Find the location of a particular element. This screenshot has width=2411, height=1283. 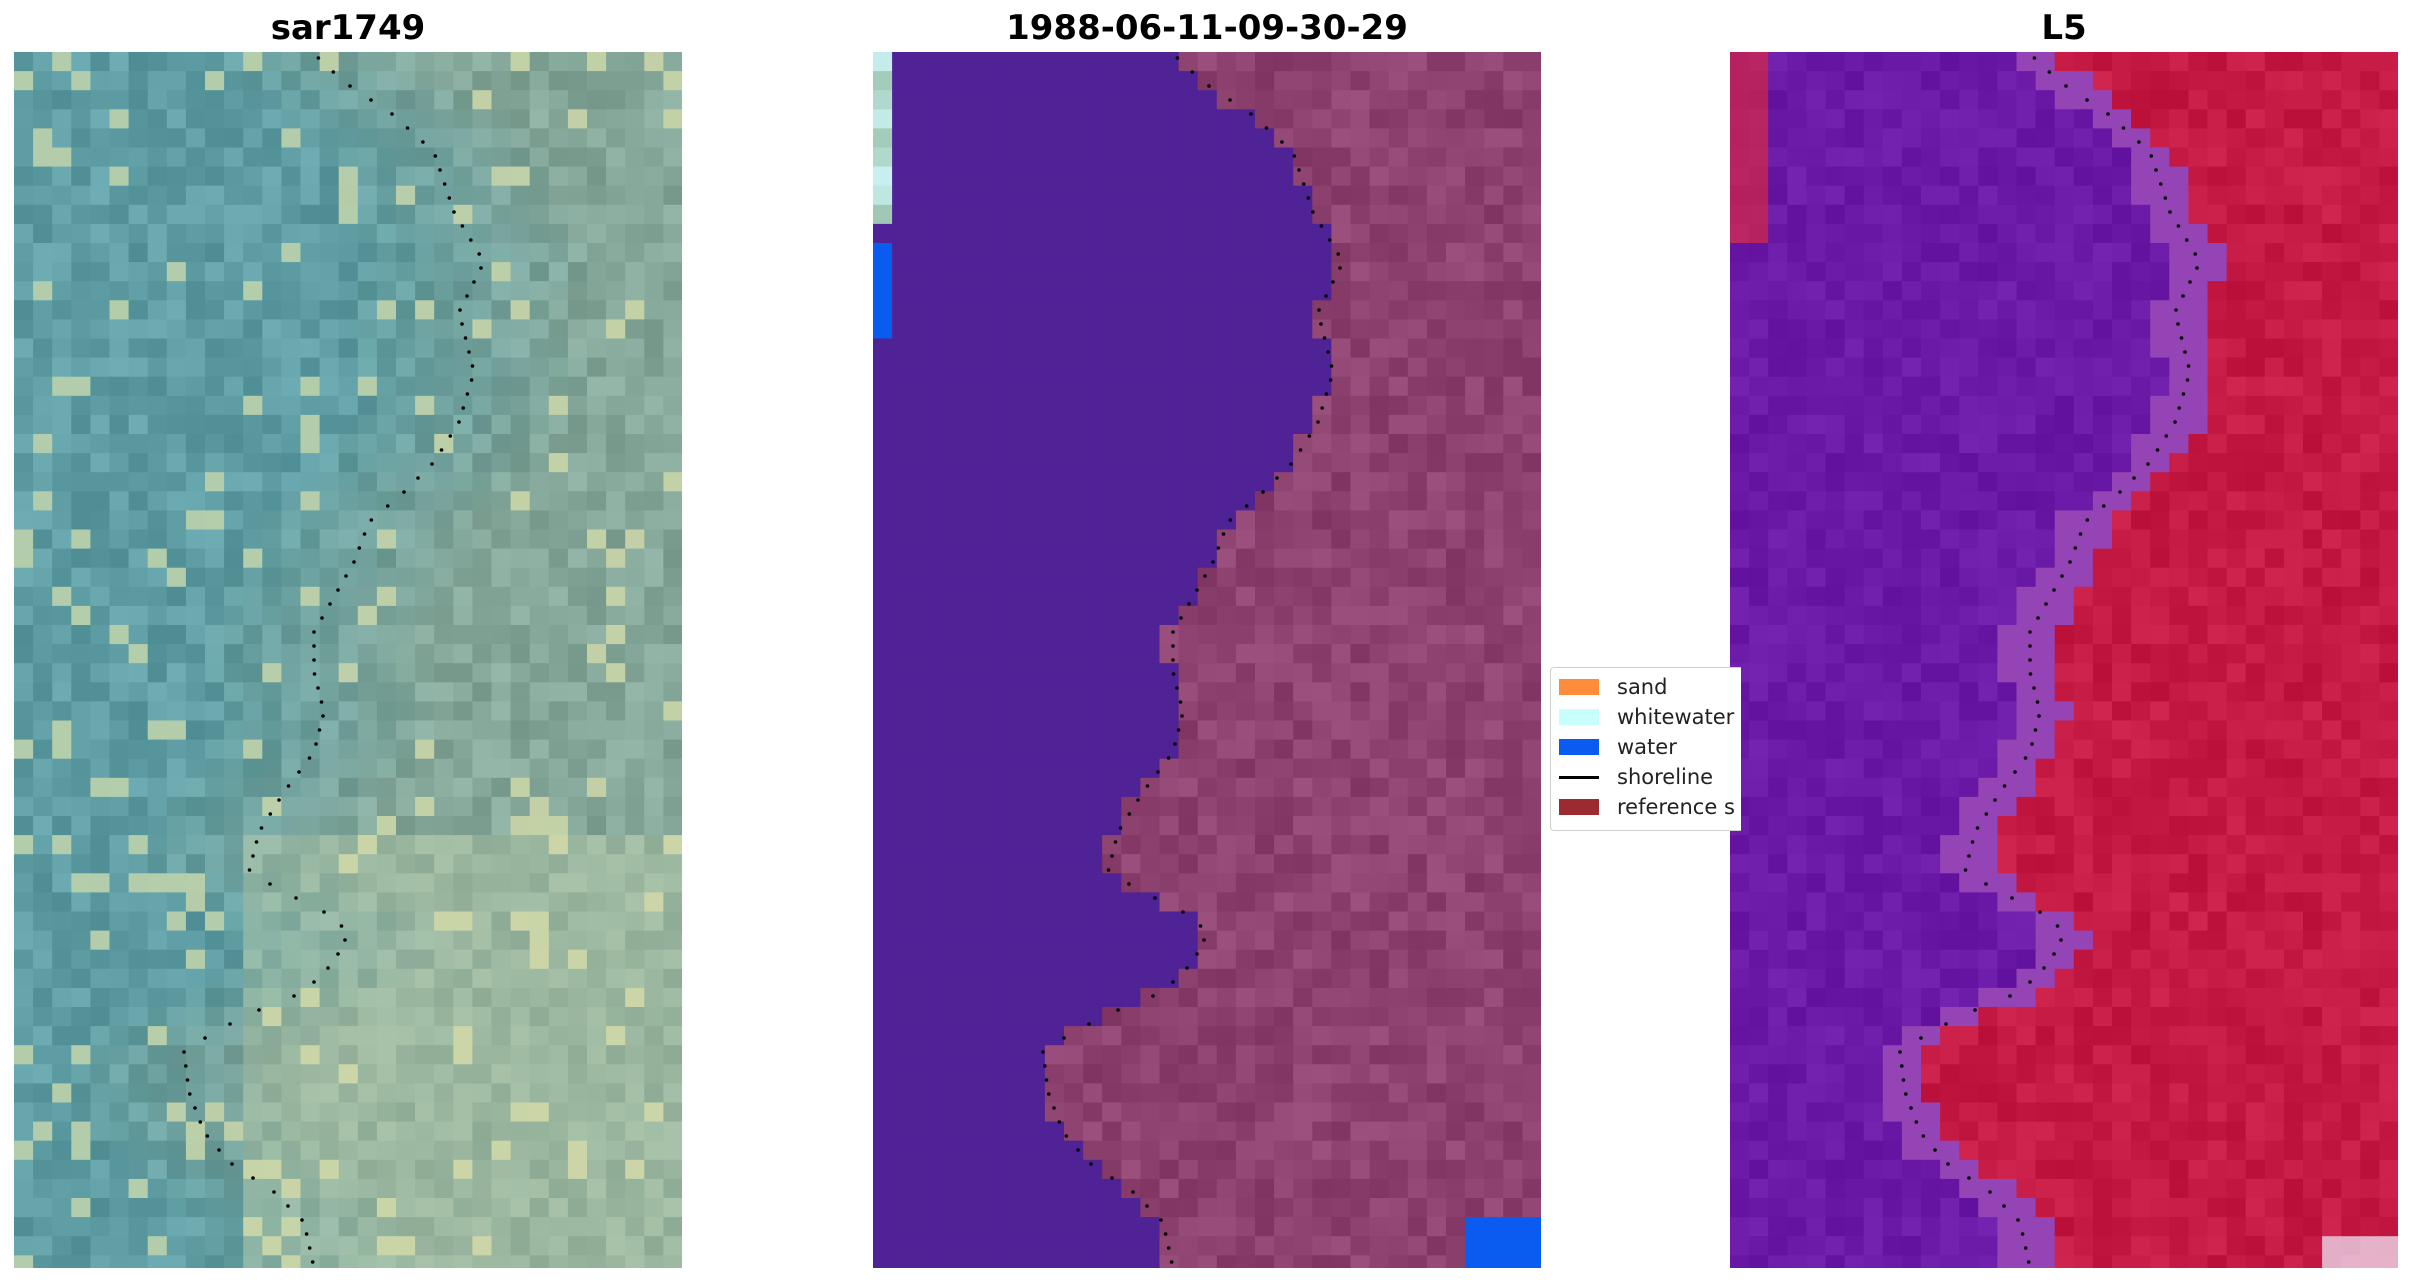

legend-item-shoreline: shoreline is located at coordinates (1632, 777).